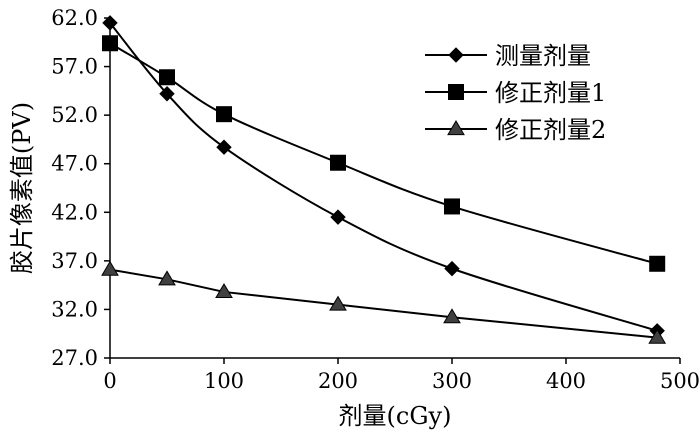 This screenshot has width=700, height=435. What do you see at coordinates (543, 56) in the screenshot?
I see `legend-label: 测量剂量` at bounding box center [543, 56].